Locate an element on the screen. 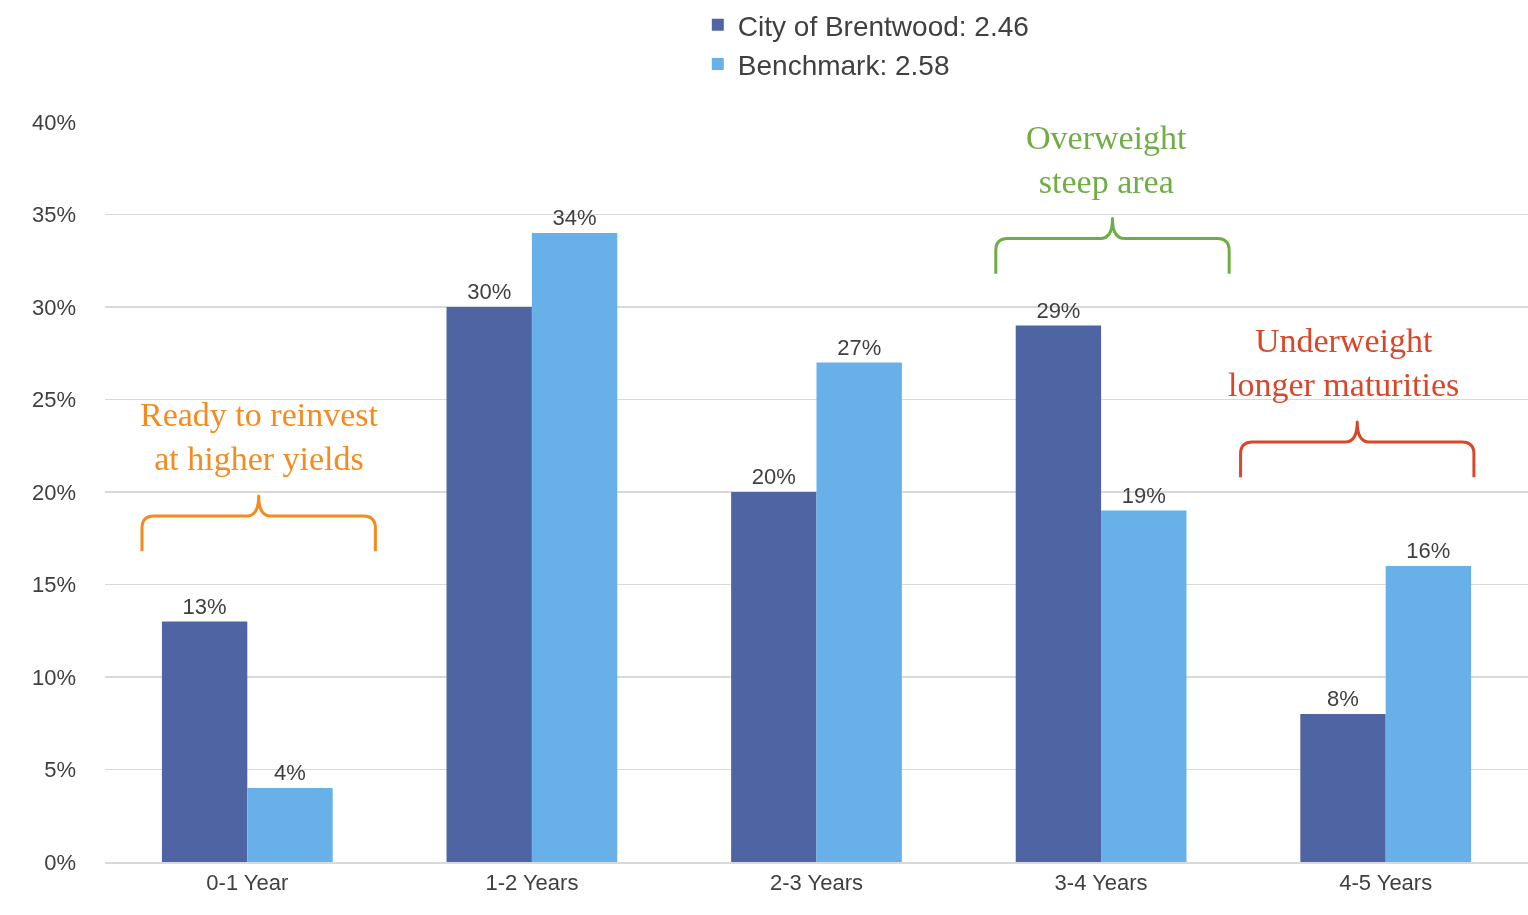 This screenshot has width=1528, height=915. y-tick-label: 35% is located at coordinates (53, 215).